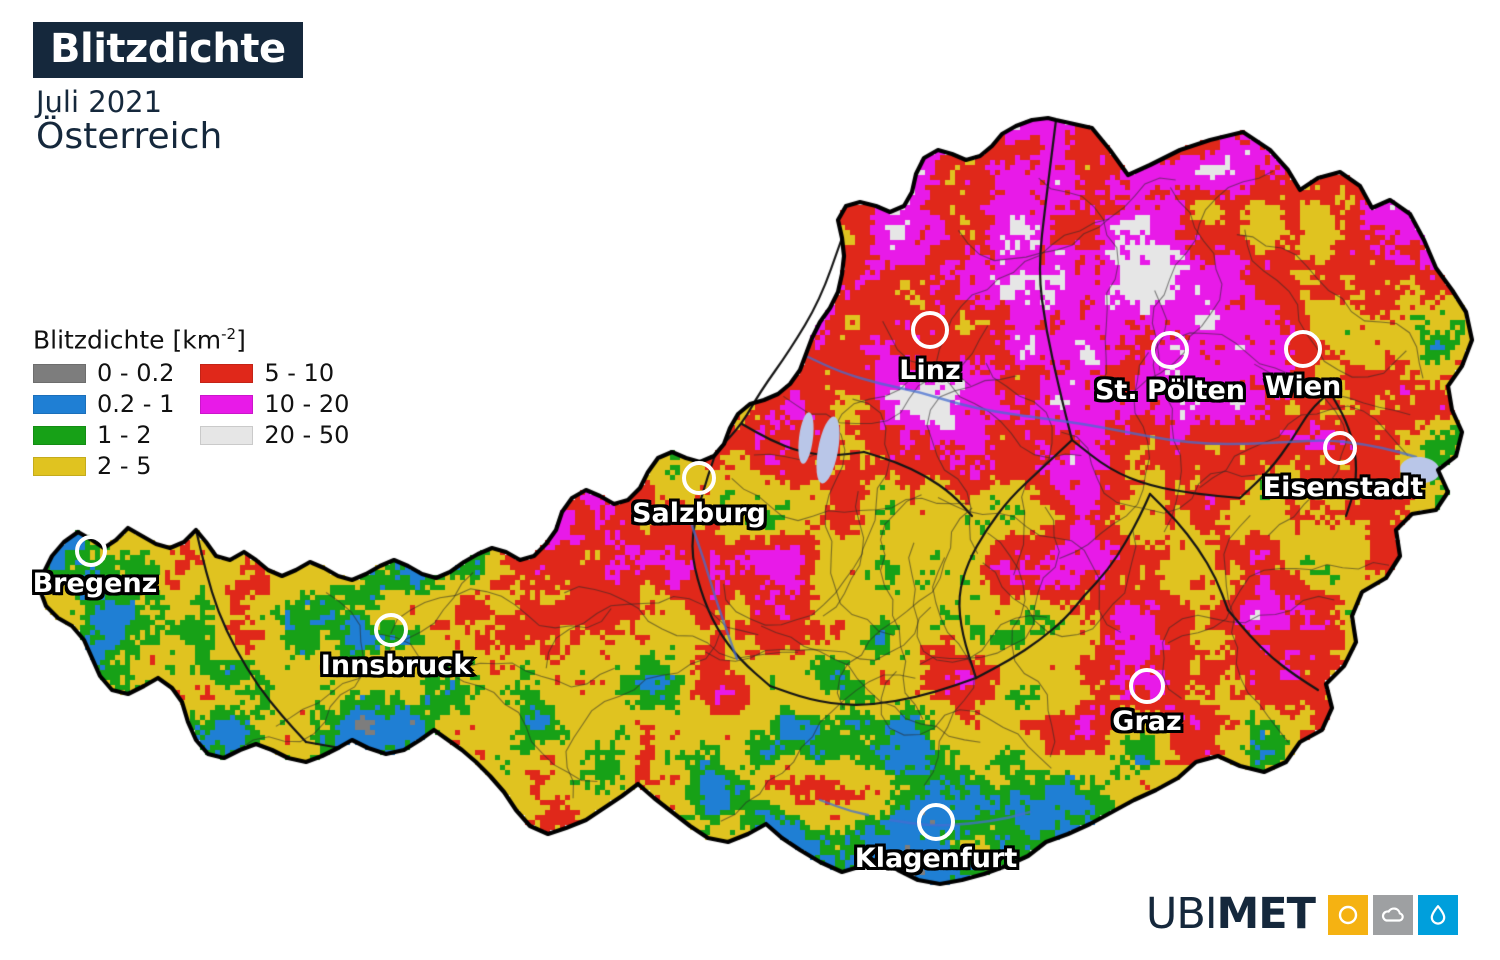  Describe the element at coordinates (1266, 914) in the screenshot. I see `logo-text-met: MET` at that location.